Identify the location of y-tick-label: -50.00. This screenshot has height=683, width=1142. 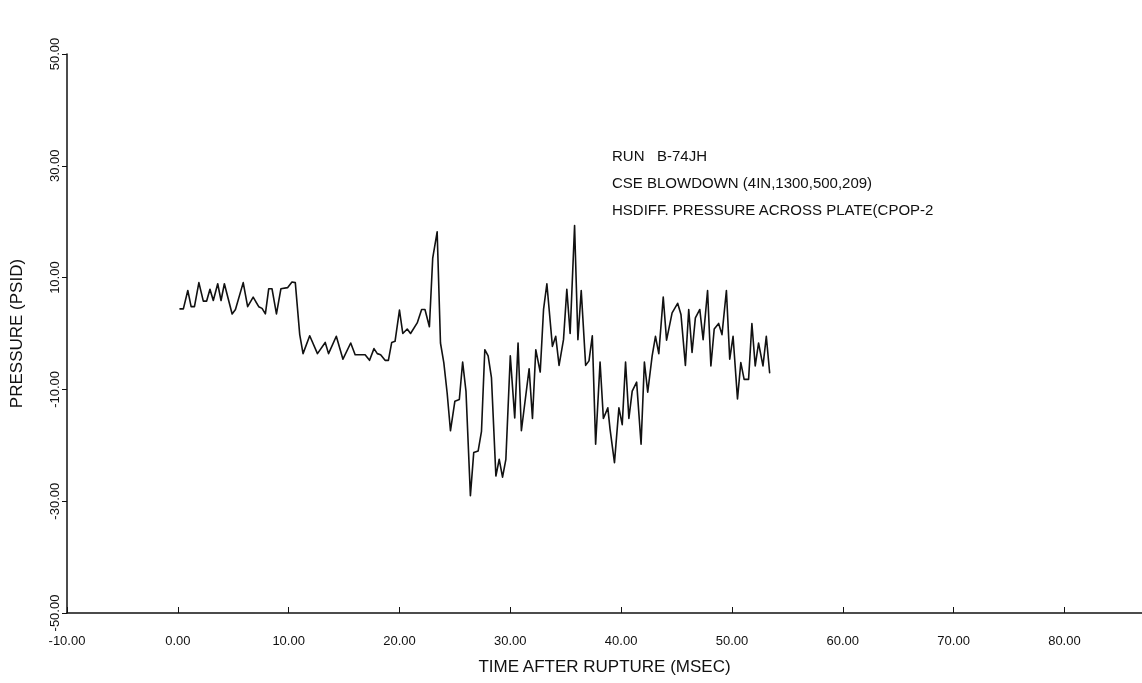
(54, 613).